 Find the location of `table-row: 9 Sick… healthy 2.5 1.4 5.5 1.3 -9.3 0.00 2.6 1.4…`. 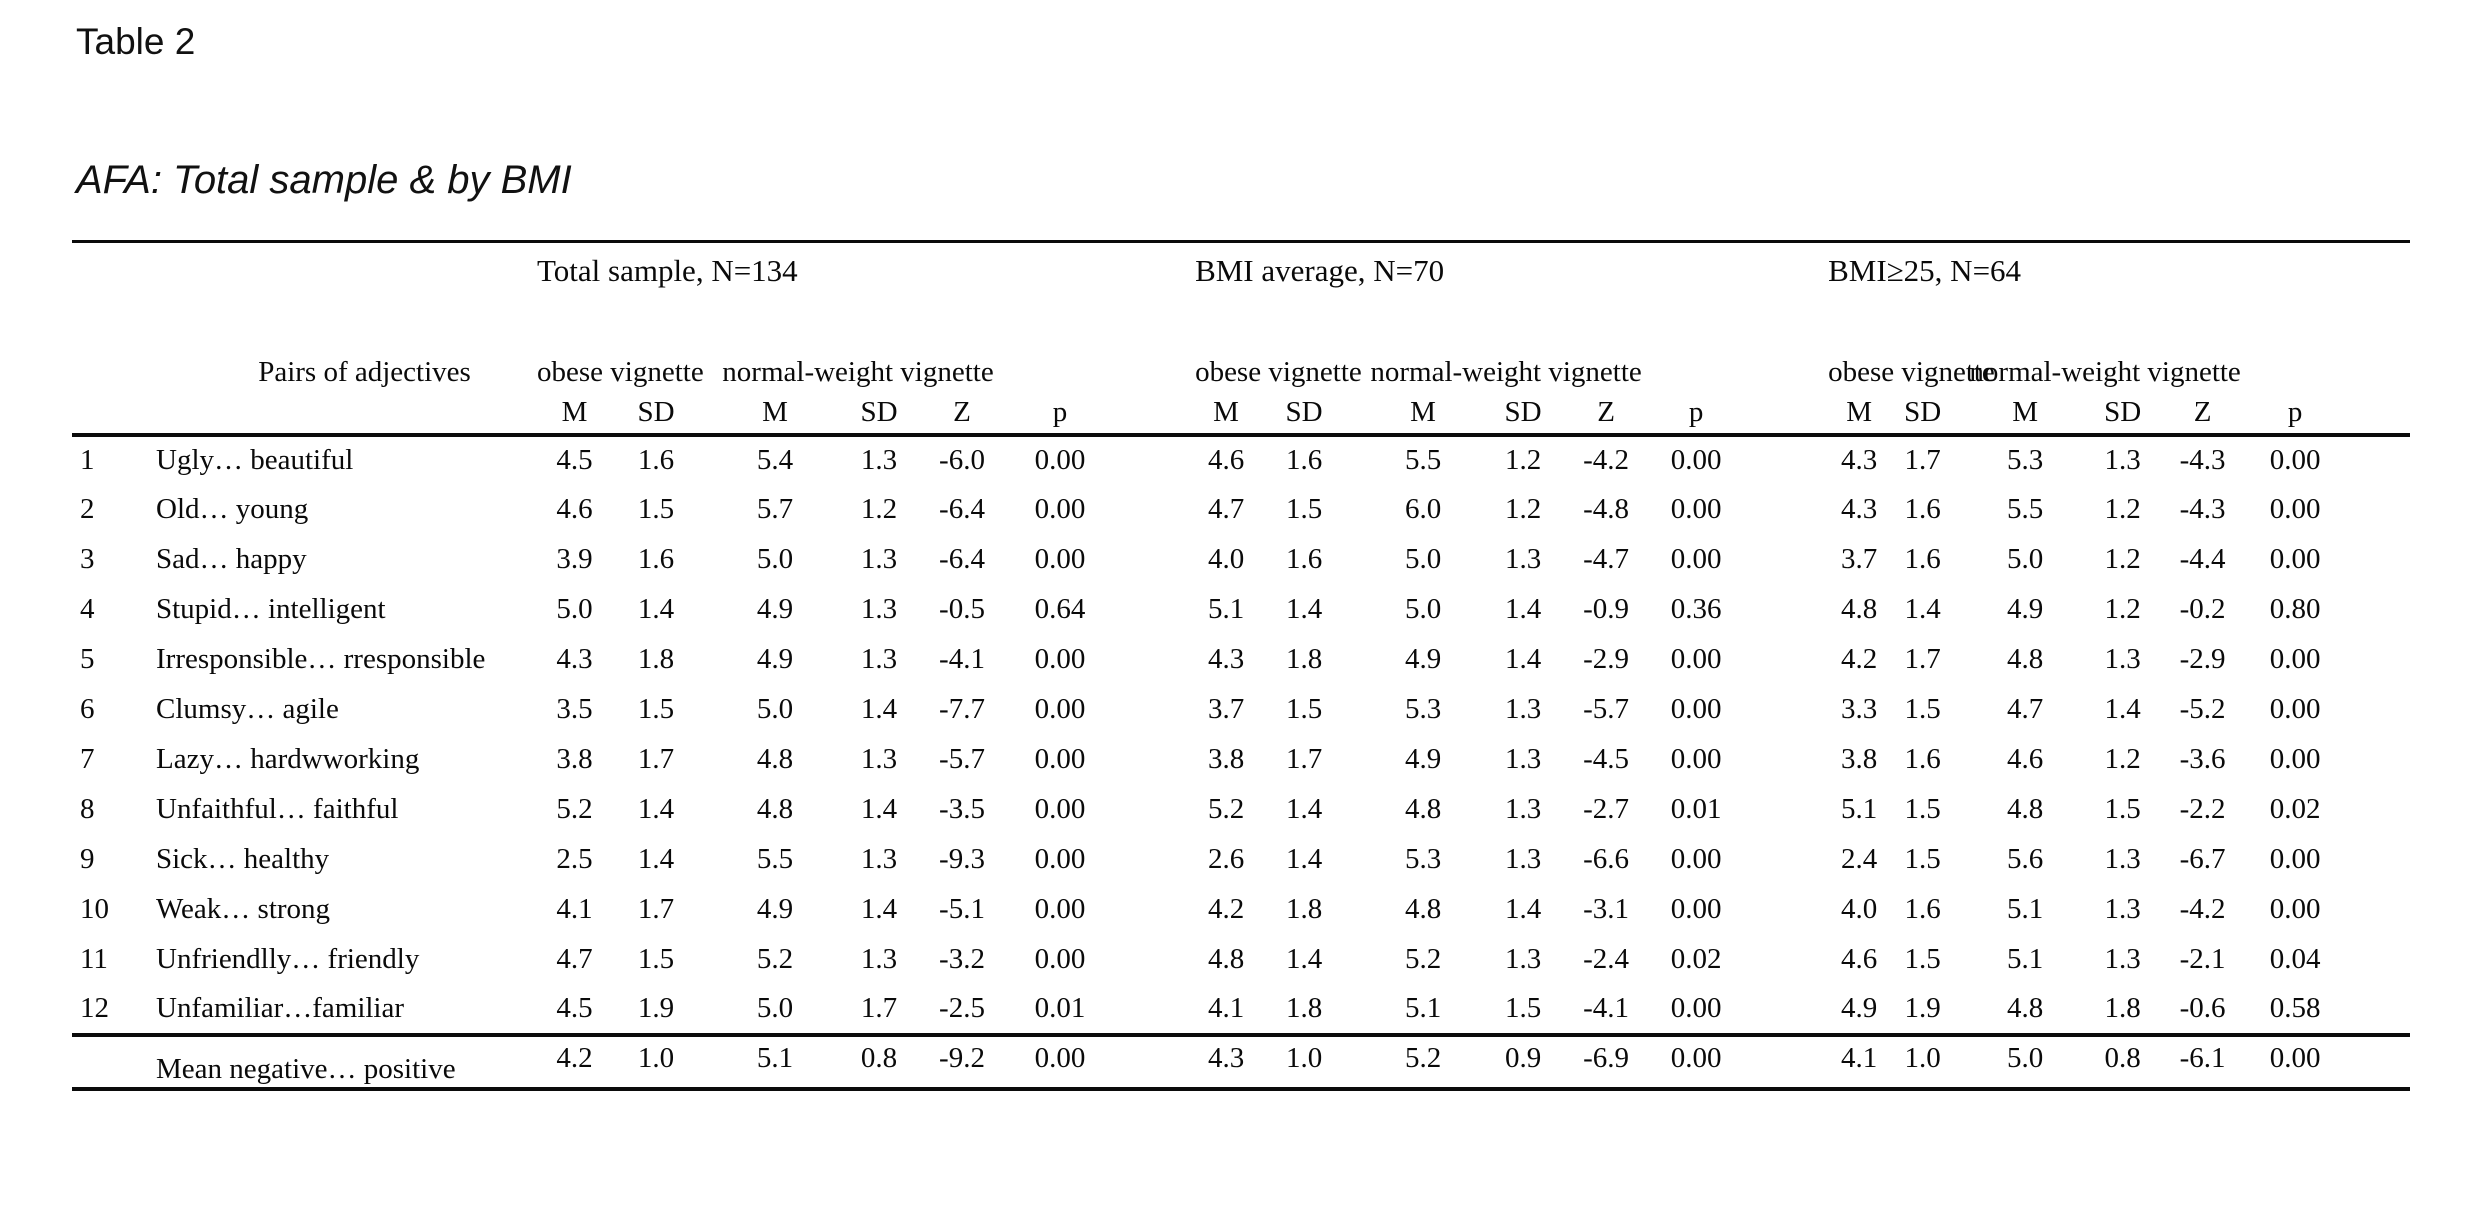

table-row: 9 Sick… healthy 2.5 1.4 5.5 1.3 -9.3 0.00 2.6 1.4… is located at coordinates (1241, 860).